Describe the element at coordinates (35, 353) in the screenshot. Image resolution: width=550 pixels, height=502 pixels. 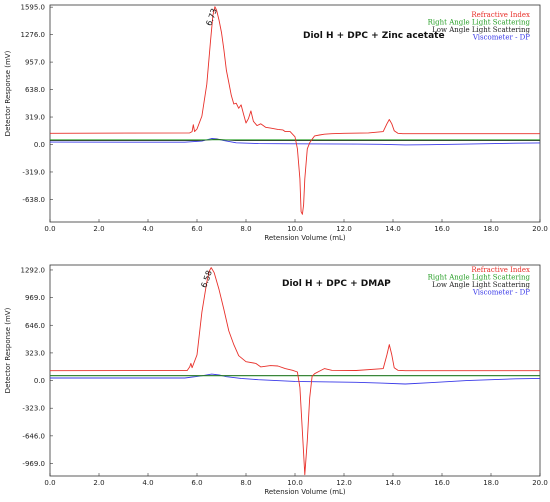
I see `y-tick-label: 323.0` at that location.